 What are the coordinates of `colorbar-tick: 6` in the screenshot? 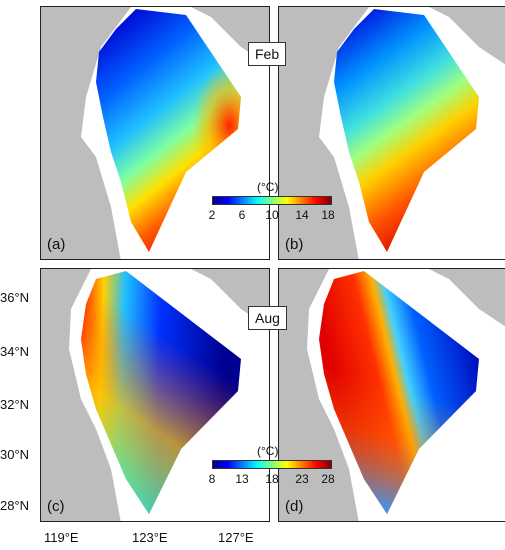 It's located at (242, 215).